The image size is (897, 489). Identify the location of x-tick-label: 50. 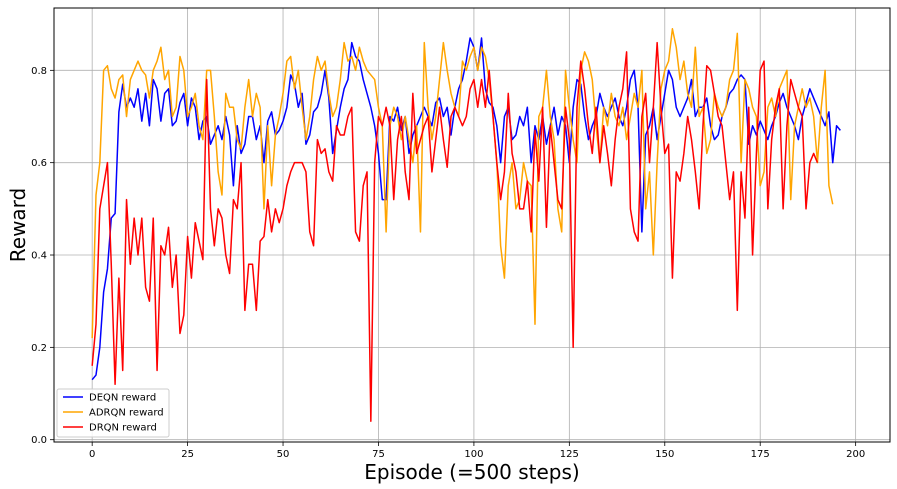
(283, 454).